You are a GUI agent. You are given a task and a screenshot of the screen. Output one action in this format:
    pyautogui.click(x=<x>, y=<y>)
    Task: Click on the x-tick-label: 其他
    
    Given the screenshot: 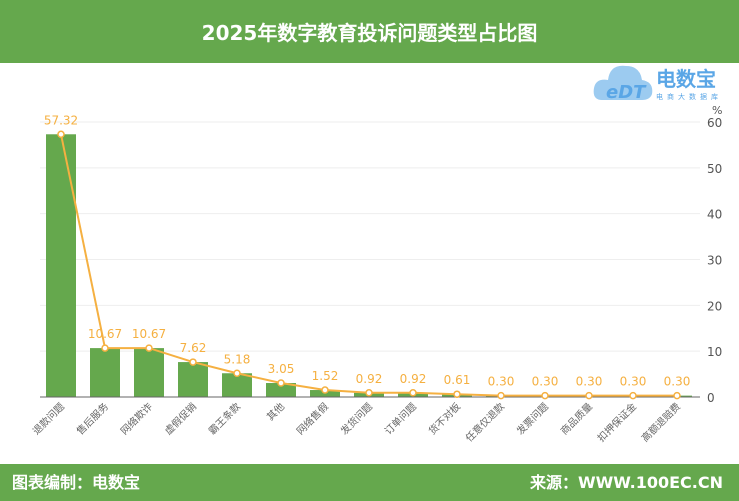 What is the action you would take?
    pyautogui.click(x=275, y=411)
    